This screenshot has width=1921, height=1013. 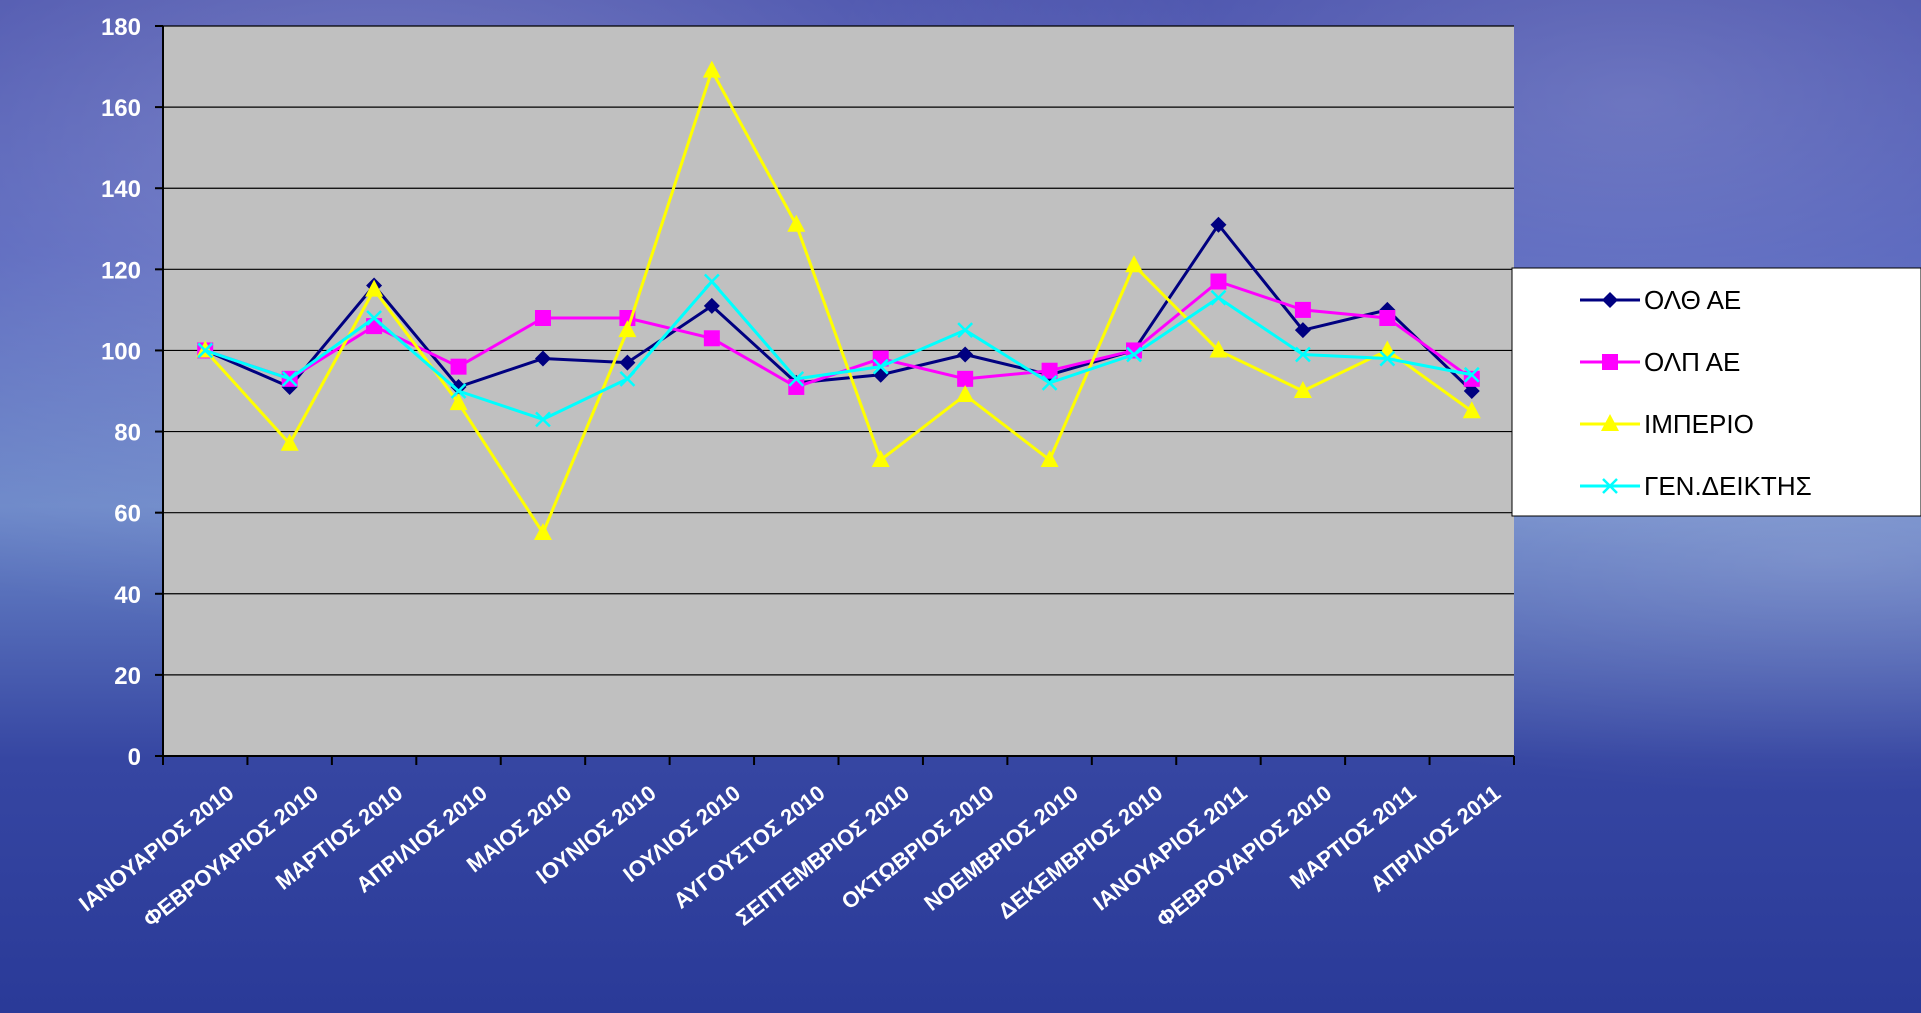 I want to click on x-tick-label: ΙΑΝΟΥΑΡΙΟΣ 2011, so click(x=1169, y=847).